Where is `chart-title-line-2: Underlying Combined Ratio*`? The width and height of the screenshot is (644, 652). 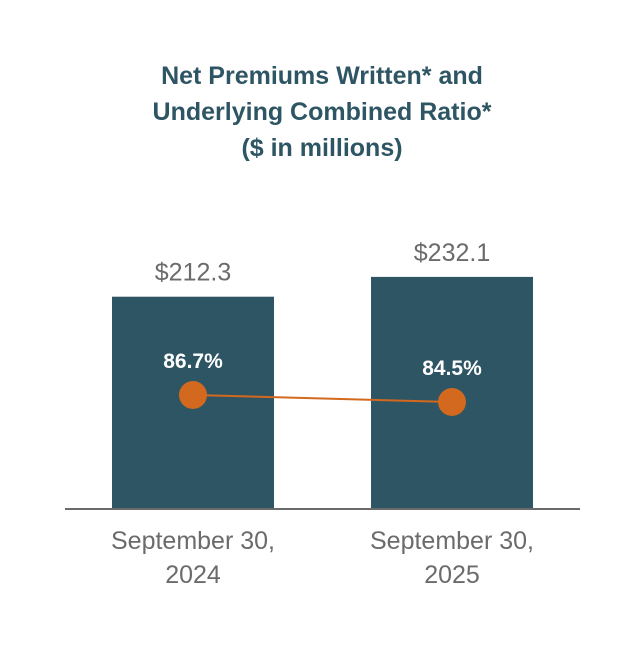
chart-title-line-2: Underlying Combined Ratio* is located at coordinates (322, 112).